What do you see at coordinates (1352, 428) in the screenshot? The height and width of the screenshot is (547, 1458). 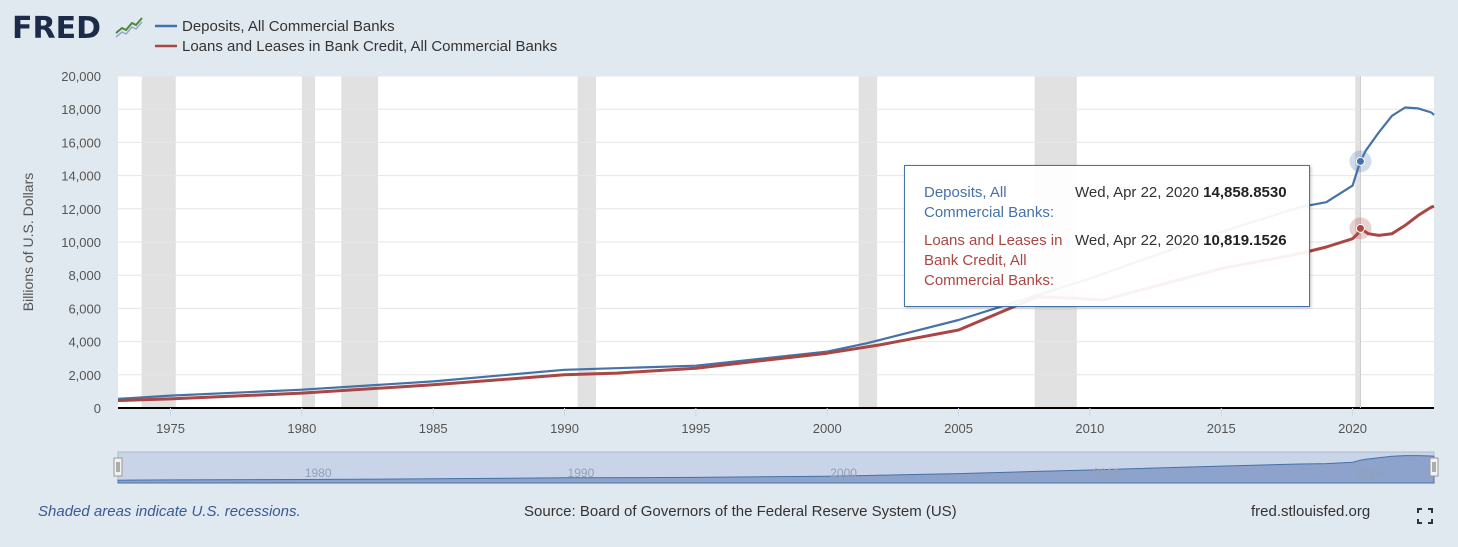 I see `x-tick-label: 2020` at bounding box center [1352, 428].